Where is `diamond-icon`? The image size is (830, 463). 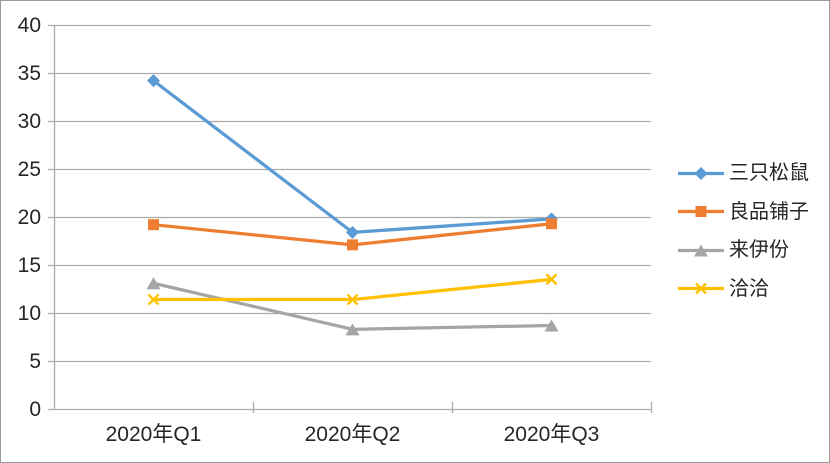
diamond-icon is located at coordinates (701, 173).